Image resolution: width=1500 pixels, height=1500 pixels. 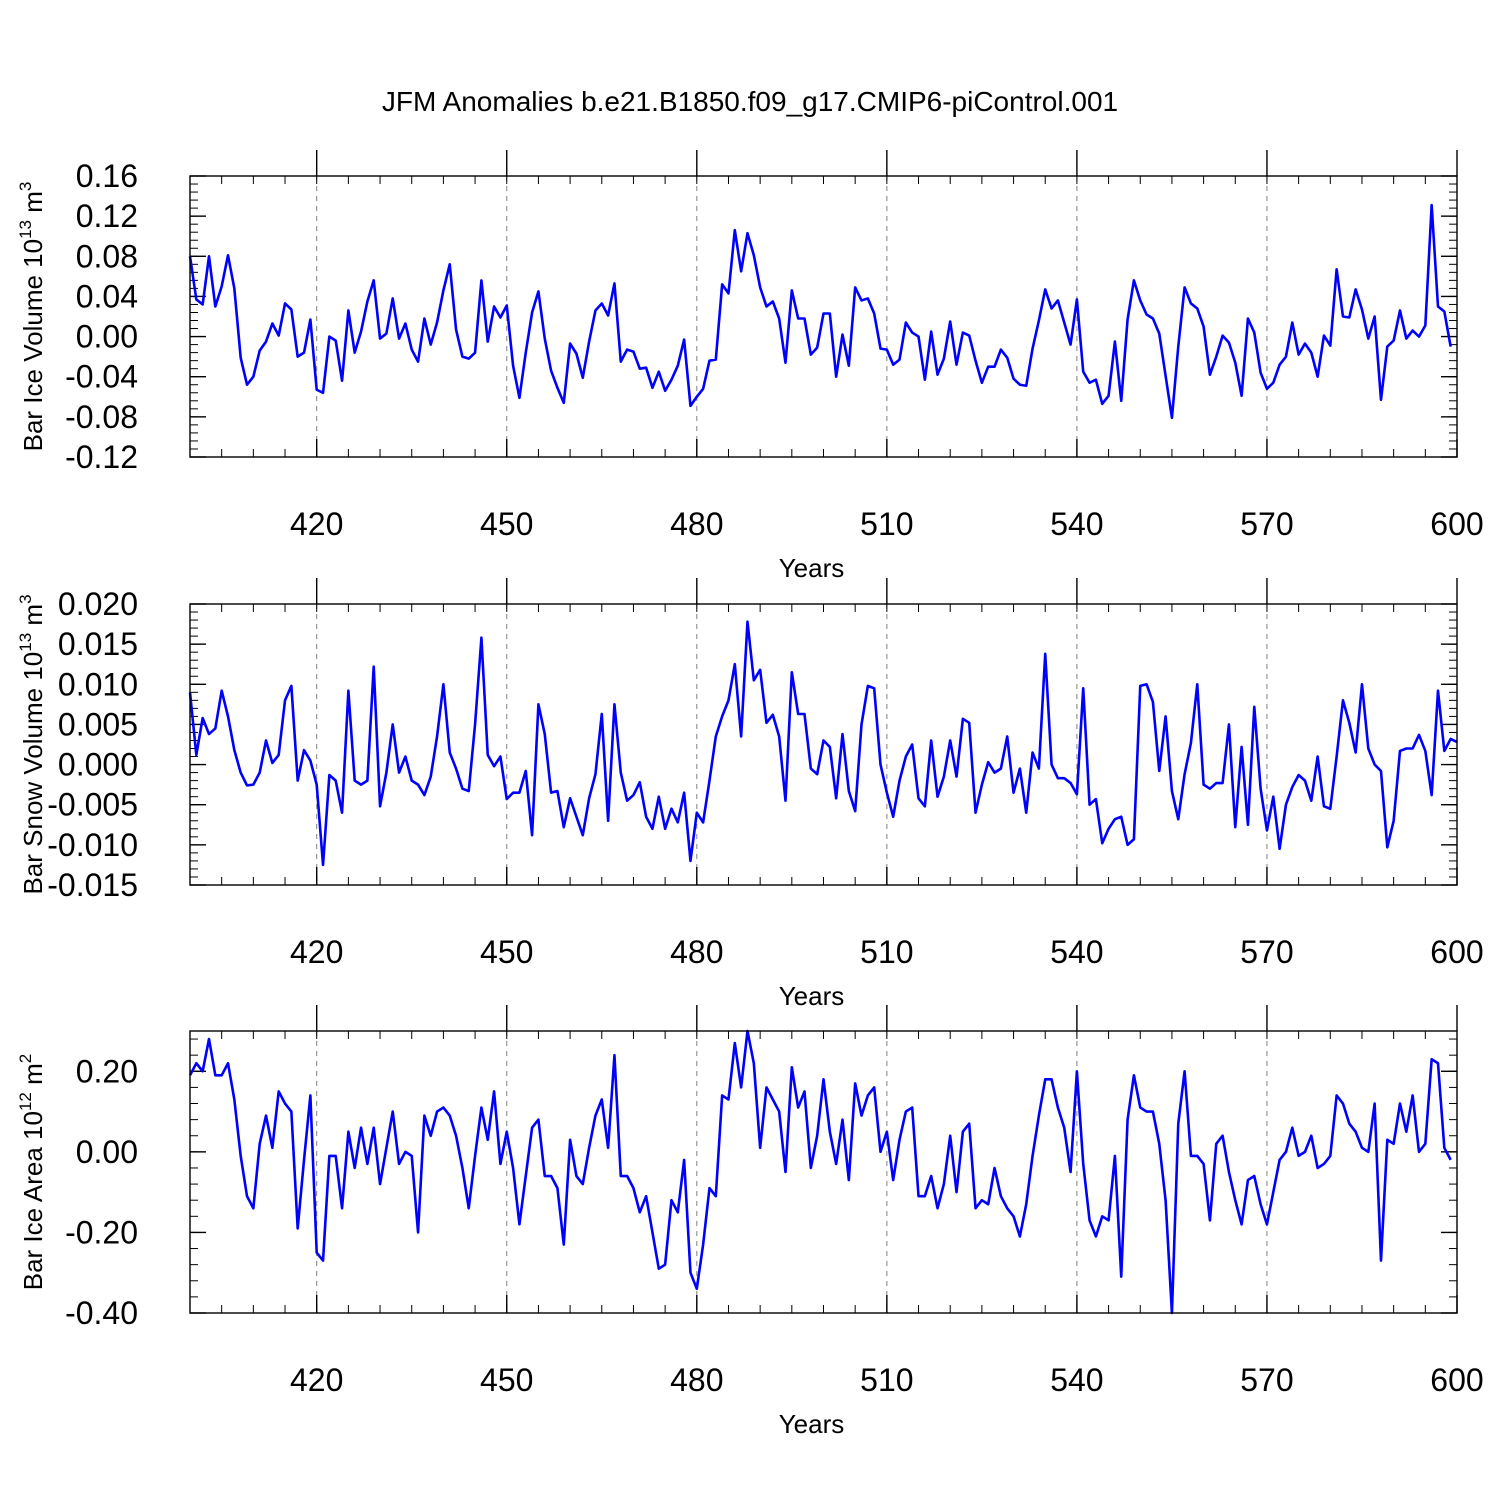 I want to click on y-tick-label: 0.04, so click(x=107, y=296).